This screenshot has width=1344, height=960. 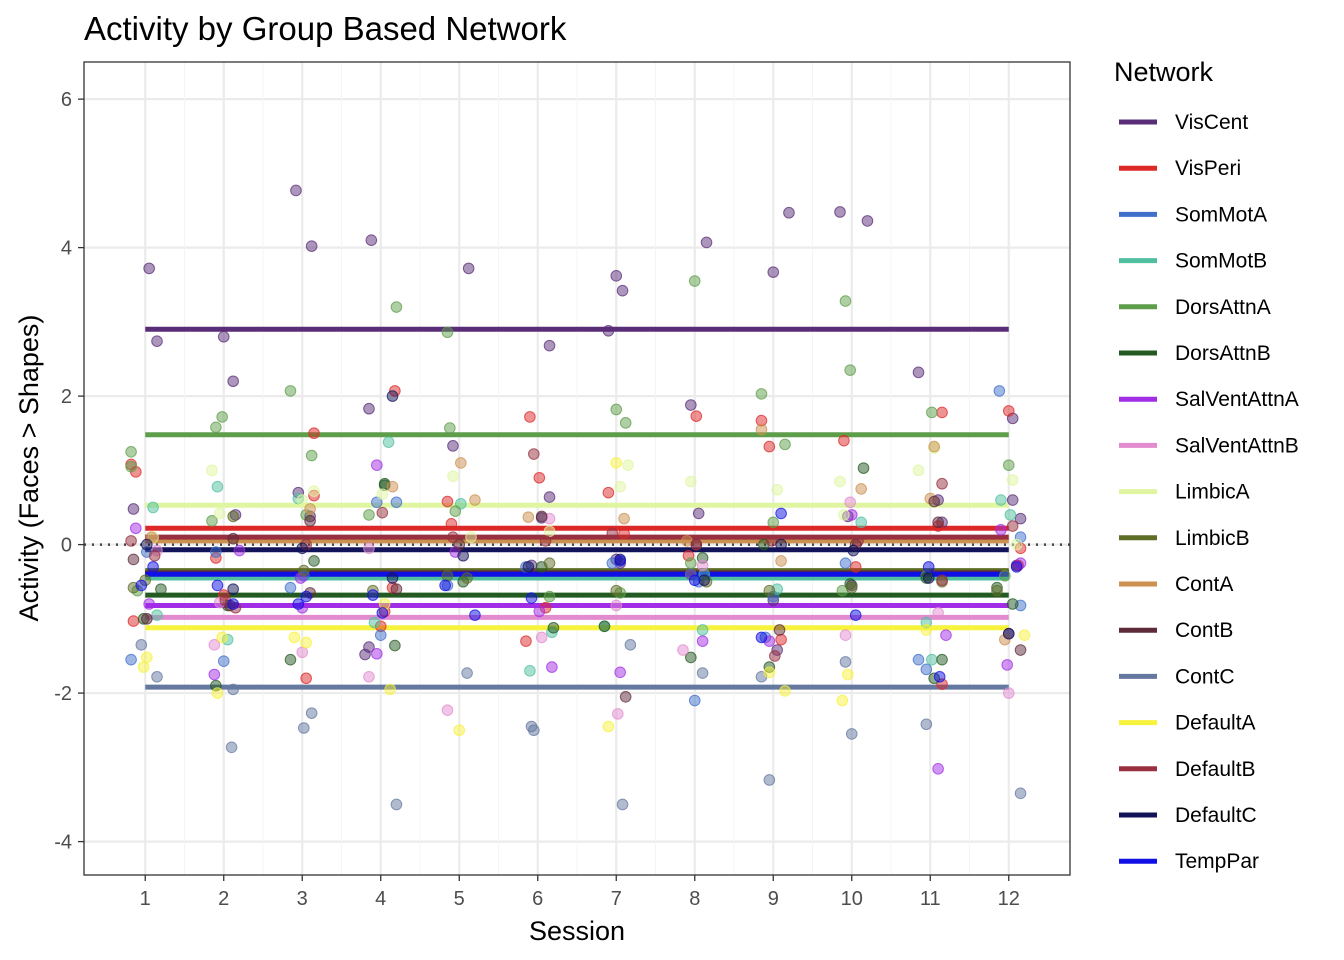 What do you see at coordinates (380, 899) in the screenshot?
I see `x-tick-label: 4` at bounding box center [380, 899].